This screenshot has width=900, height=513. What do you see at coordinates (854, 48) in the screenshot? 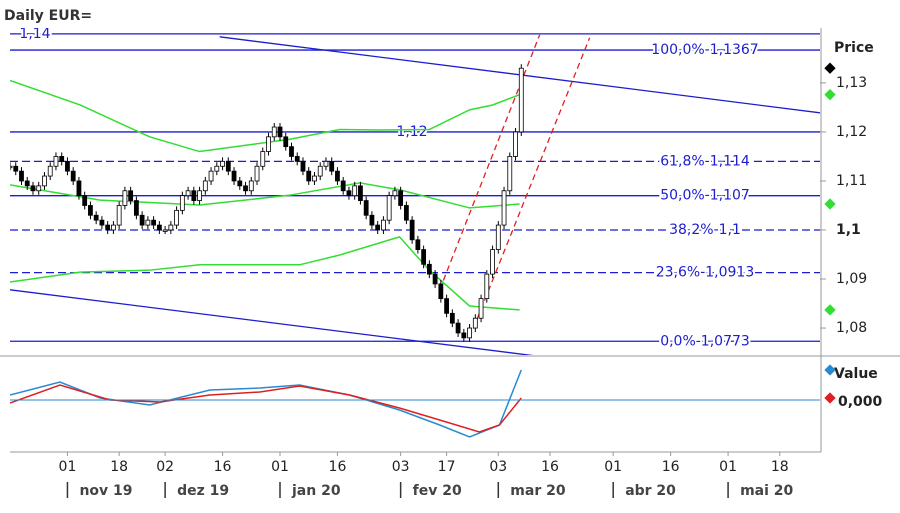
I see `y-axis-label: Price` at bounding box center [854, 48].